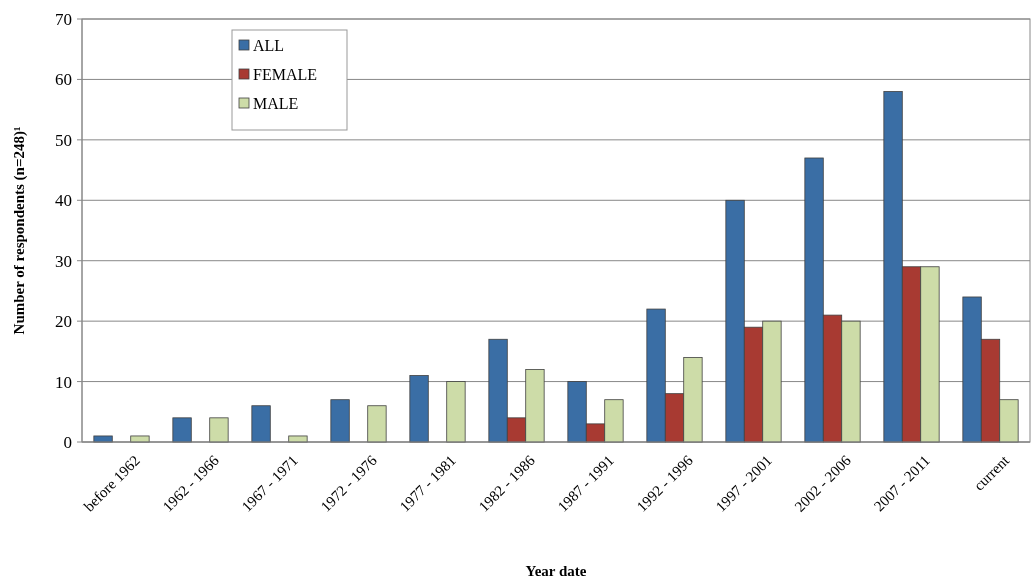  What do you see at coordinates (63, 261) in the screenshot?
I see `y-tick-label: 30` at bounding box center [63, 261].